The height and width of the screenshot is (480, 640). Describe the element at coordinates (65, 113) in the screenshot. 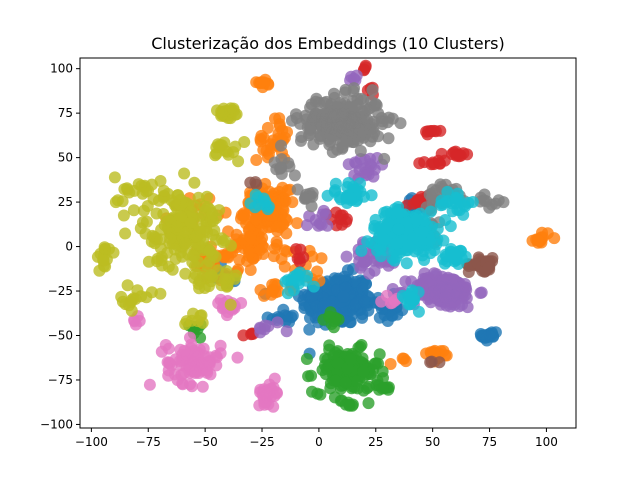

I see `y-tick-label: 75` at that location.